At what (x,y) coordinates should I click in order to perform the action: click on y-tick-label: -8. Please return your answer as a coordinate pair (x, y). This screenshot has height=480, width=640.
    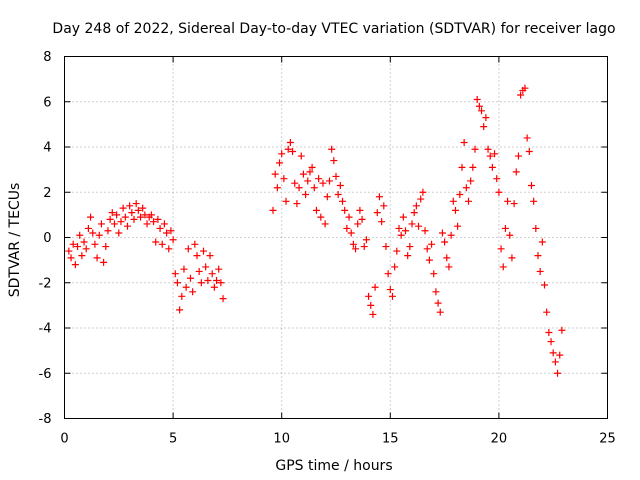
    Looking at the image, I should click on (45, 419).